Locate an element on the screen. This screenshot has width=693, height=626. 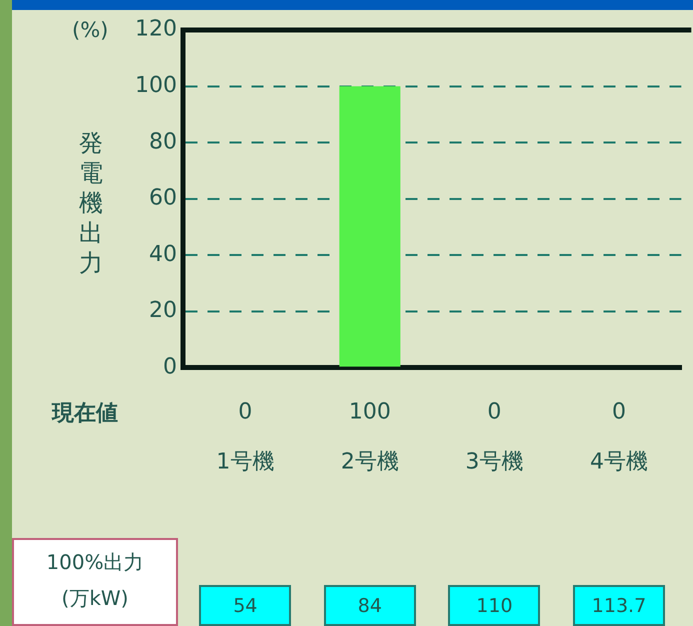
y-tick-label: 20 is located at coordinates (163, 311).